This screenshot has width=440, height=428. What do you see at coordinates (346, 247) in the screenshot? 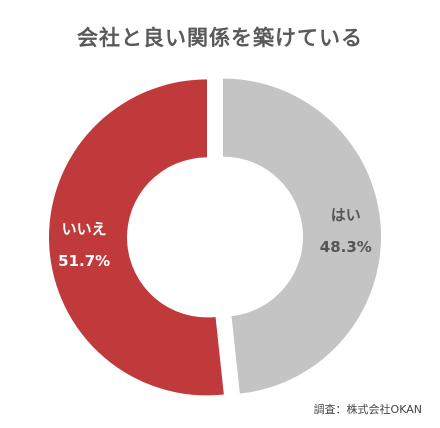
I see `slice-label-value: 48.3%` at bounding box center [346, 247].